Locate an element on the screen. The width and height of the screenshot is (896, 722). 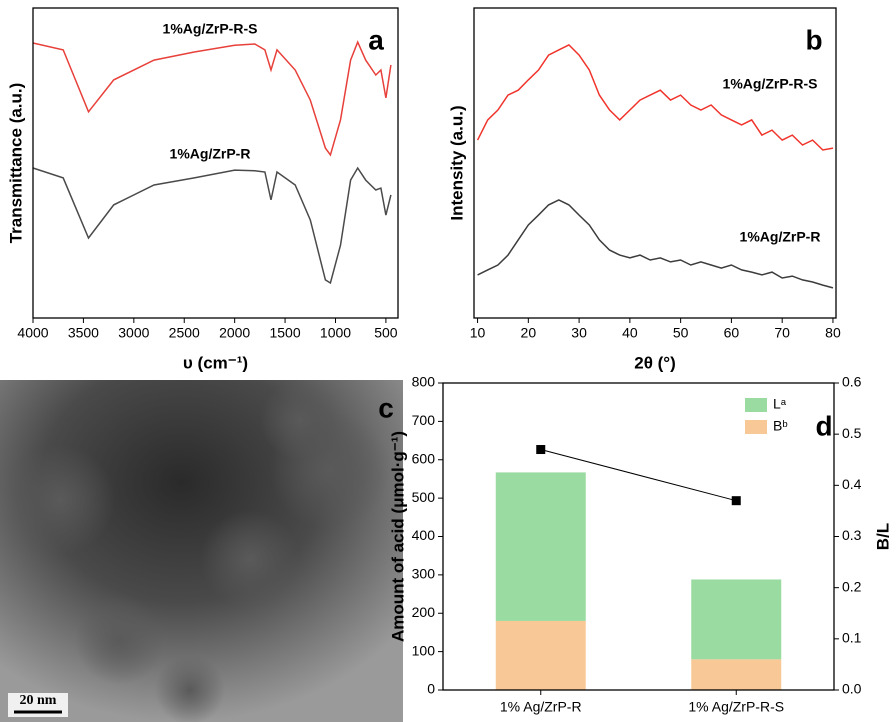
x-tick-label: 40 is located at coordinates (630, 333).